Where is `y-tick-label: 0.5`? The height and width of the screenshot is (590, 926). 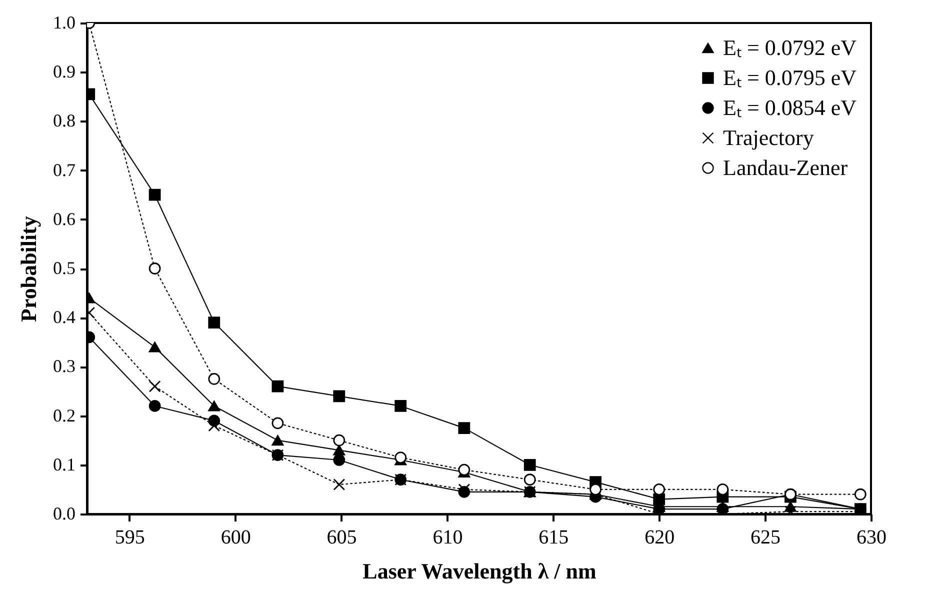 y-tick-label: 0.5 is located at coordinates (64, 268).